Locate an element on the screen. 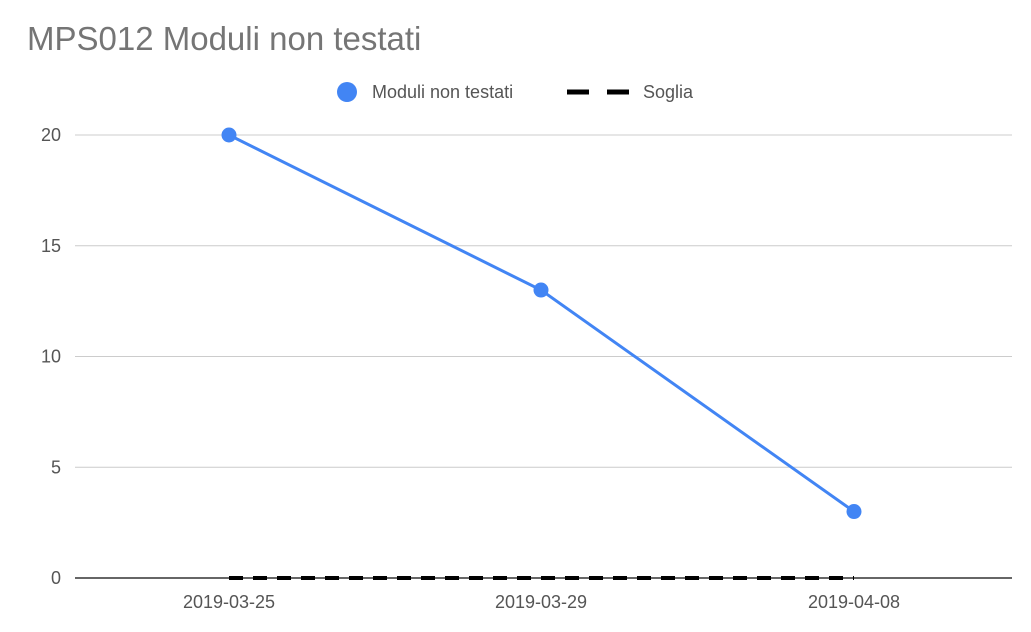 The width and height of the screenshot is (1031, 632). x-tick-label: 2019-04-08 is located at coordinates (854, 602).